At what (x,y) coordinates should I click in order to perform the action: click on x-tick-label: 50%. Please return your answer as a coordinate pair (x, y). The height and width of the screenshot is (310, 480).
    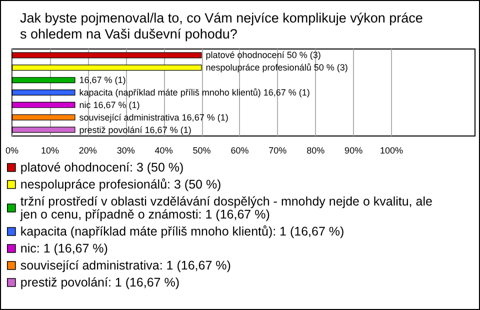
    Looking at the image, I should click on (201, 151).